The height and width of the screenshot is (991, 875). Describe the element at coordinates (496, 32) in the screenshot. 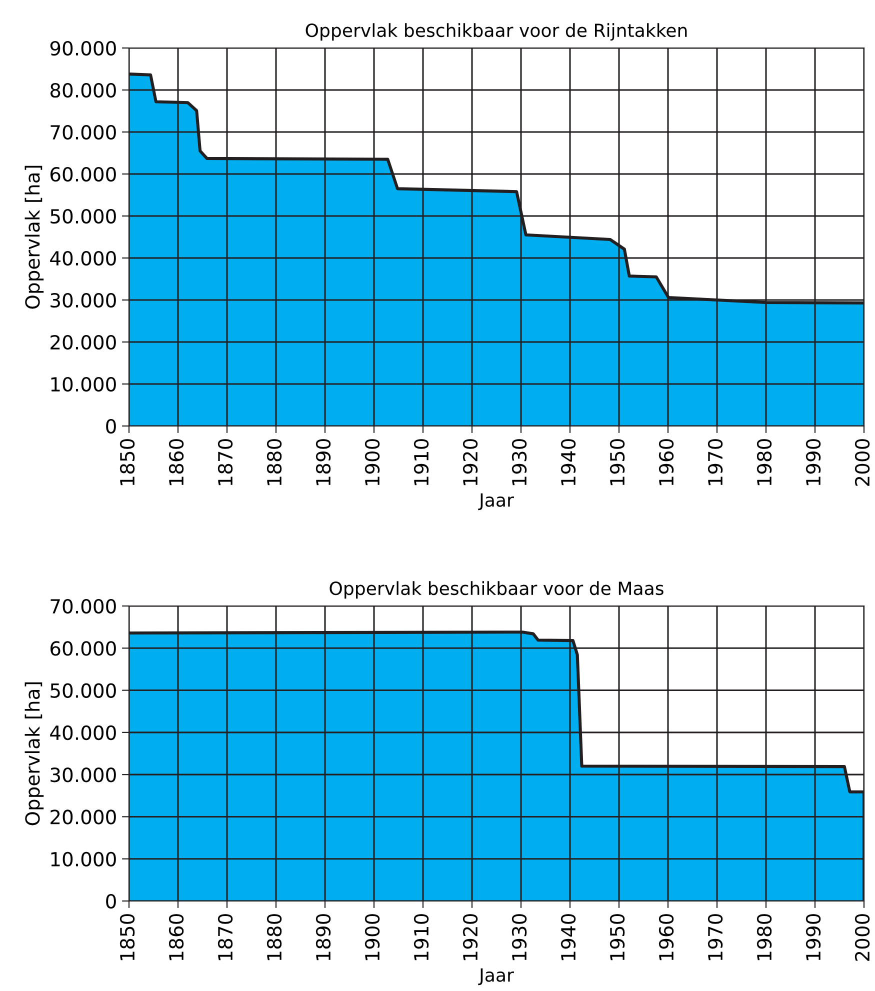

I see `chart-title: Oppervlak beschikbaar voor de Rijntakken` at that location.